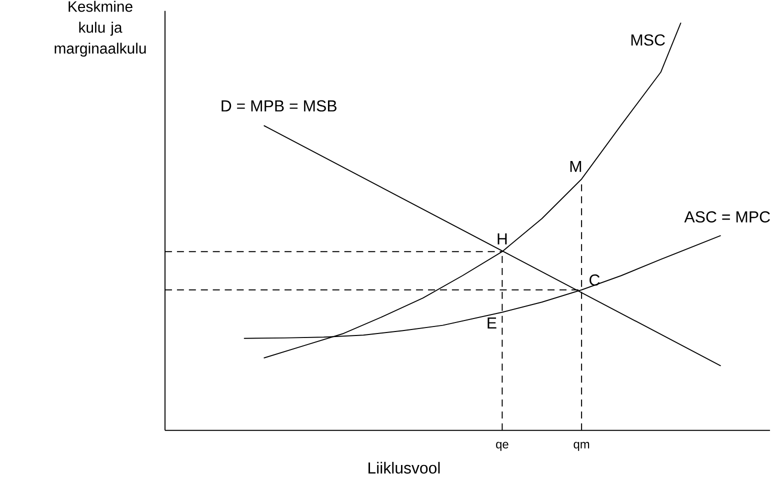  I want to click on y-axis-title: Keskmine kulu ja marginaalkulu, so click(100, 28).